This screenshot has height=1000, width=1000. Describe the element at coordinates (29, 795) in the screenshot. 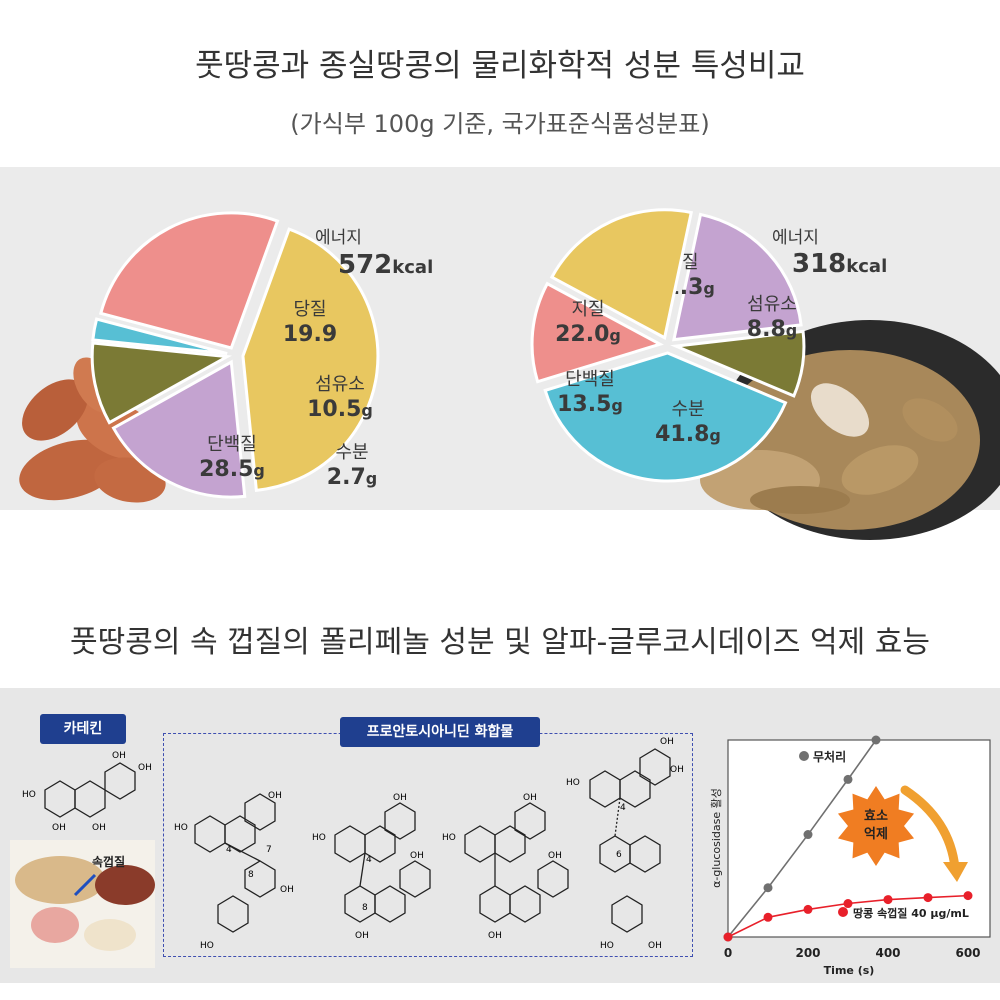

I see `catechin-ho-label-1: HO` at that location.